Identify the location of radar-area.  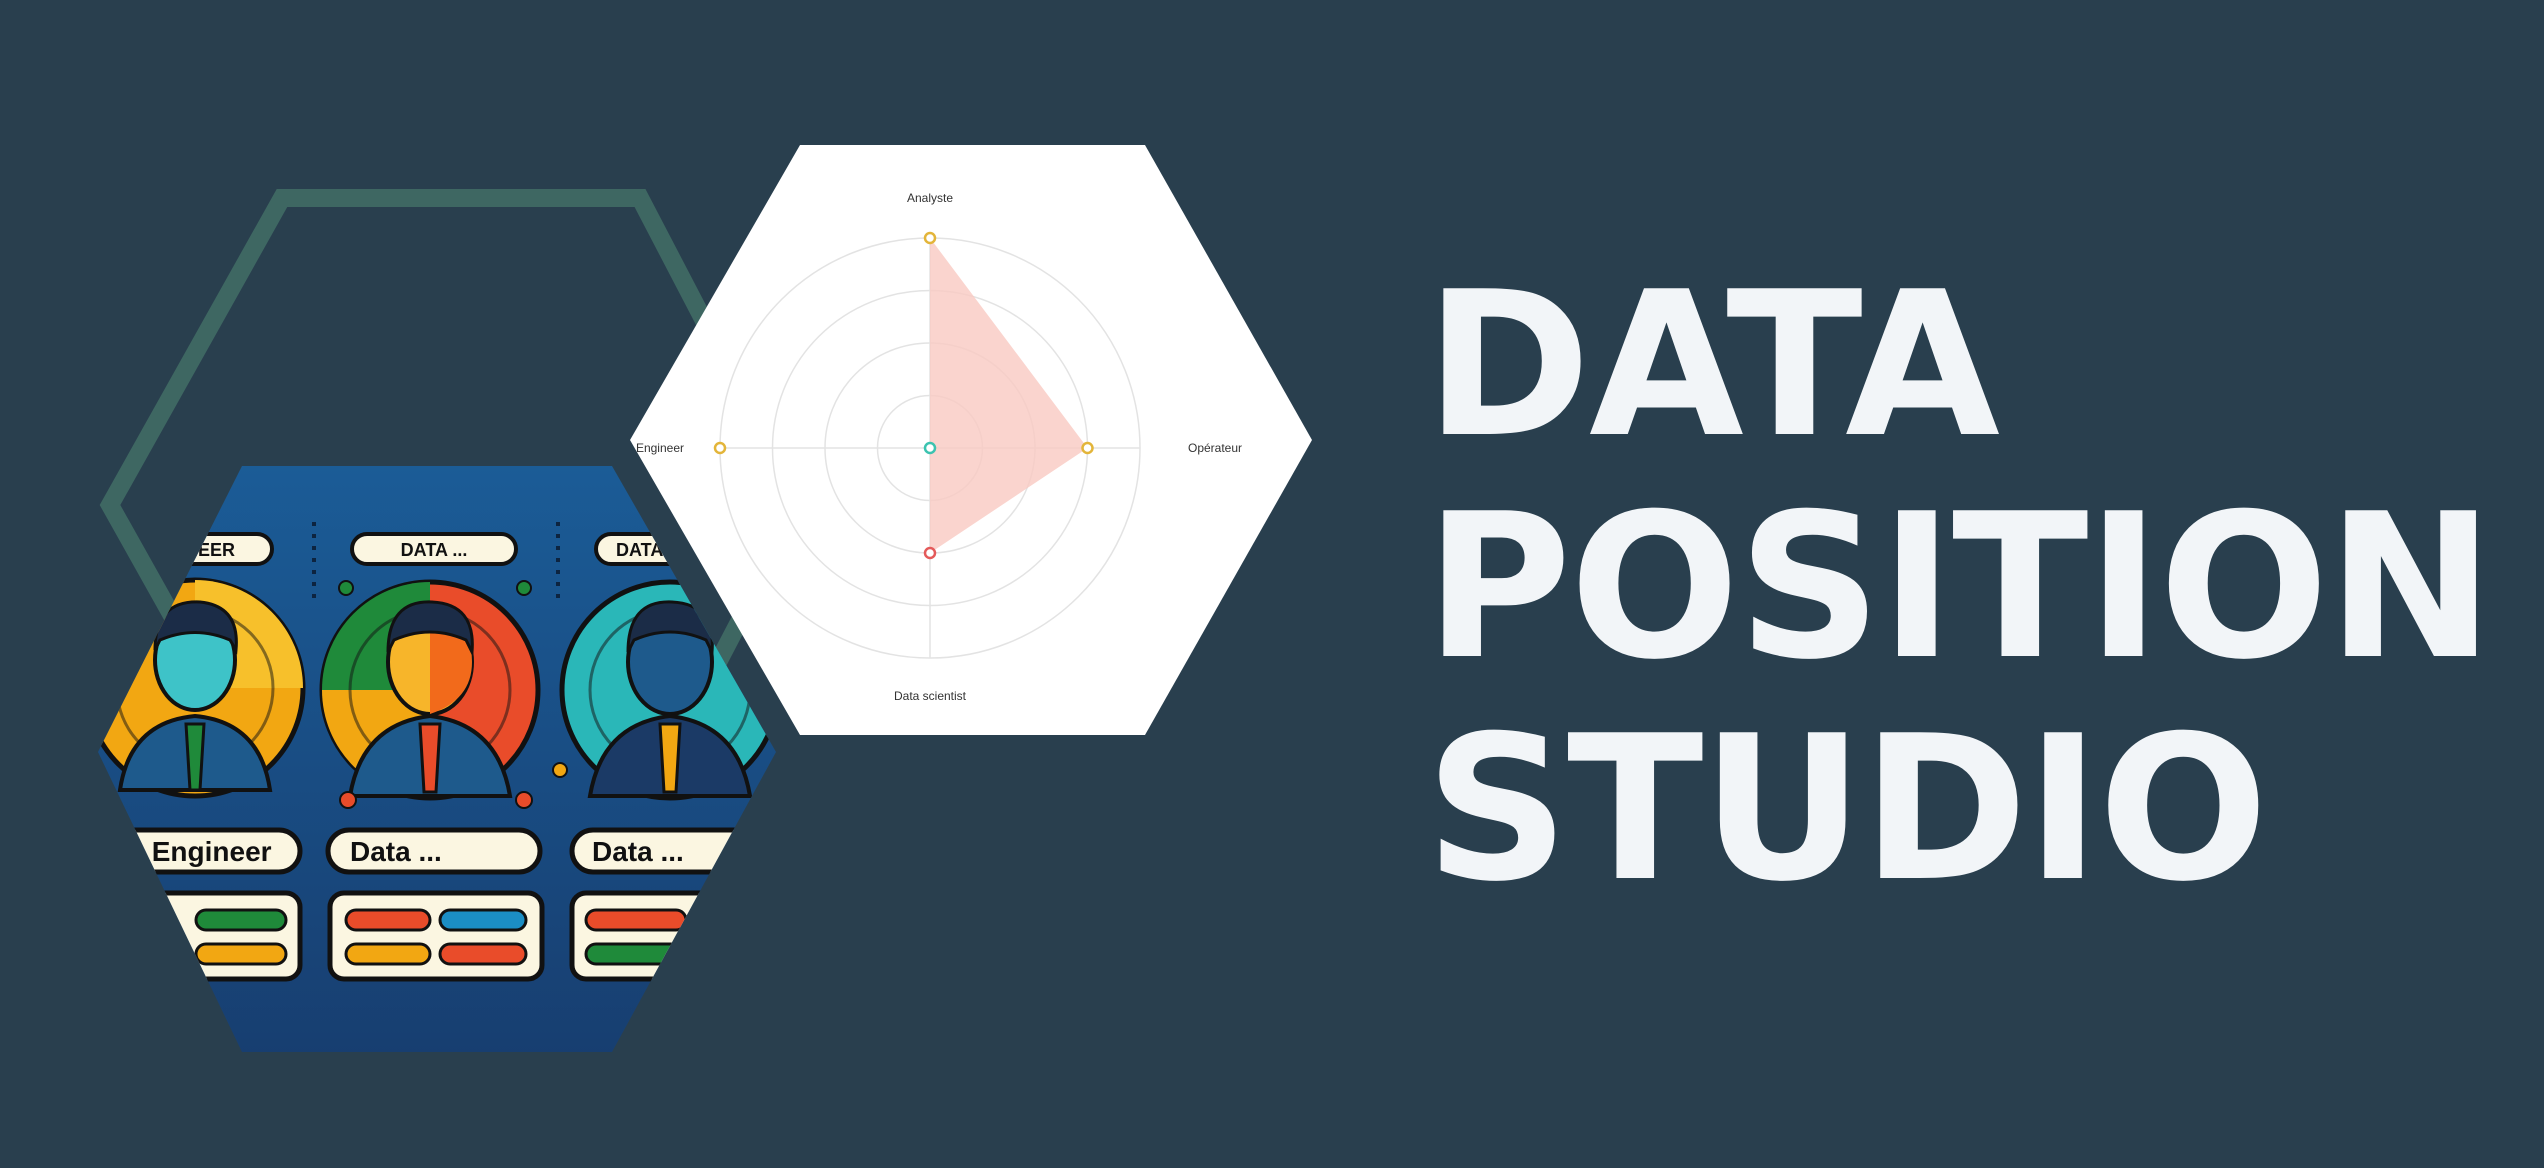
(1009, 395).